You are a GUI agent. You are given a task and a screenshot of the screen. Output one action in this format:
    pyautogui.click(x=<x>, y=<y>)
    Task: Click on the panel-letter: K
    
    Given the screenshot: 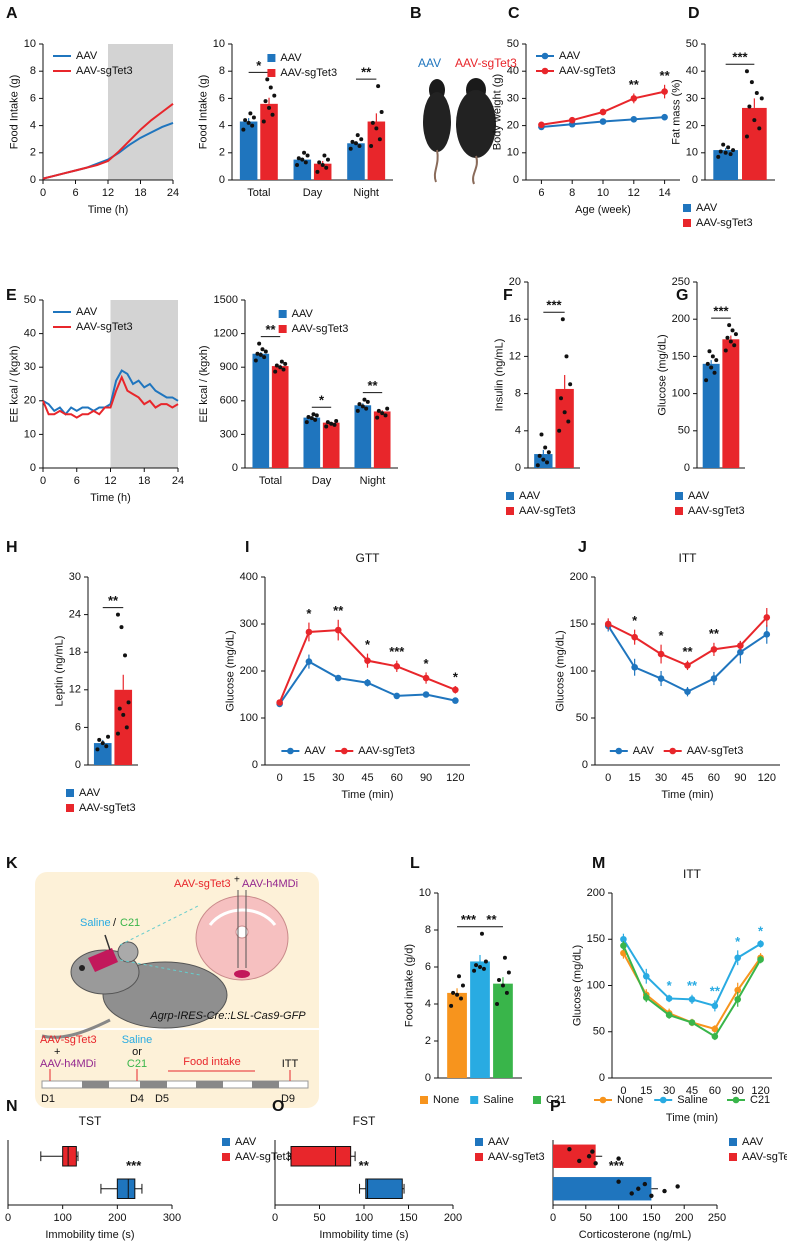 What is the action you would take?
    pyautogui.click(x=12, y=863)
    